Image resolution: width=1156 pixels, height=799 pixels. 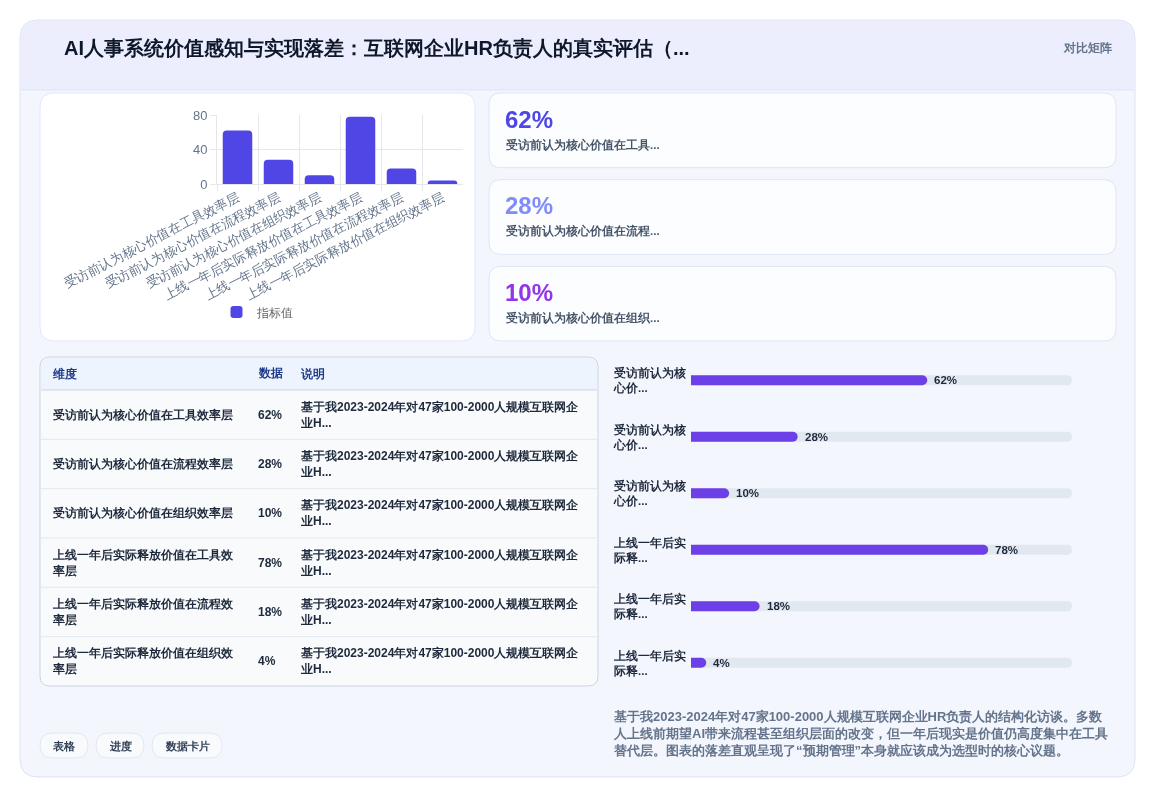 What do you see at coordinates (270, 563) in the screenshot?
I see `text: 78%` at bounding box center [270, 563].